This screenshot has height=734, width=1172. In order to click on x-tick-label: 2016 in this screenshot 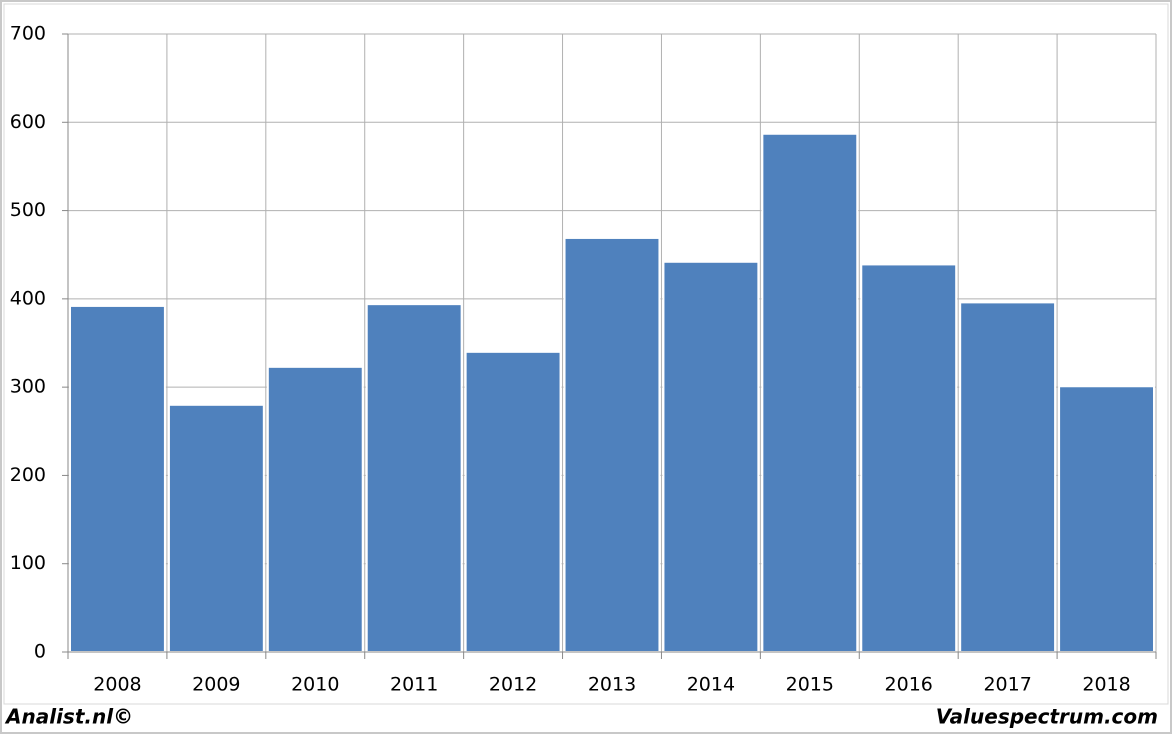, I will do `click(909, 685)`.